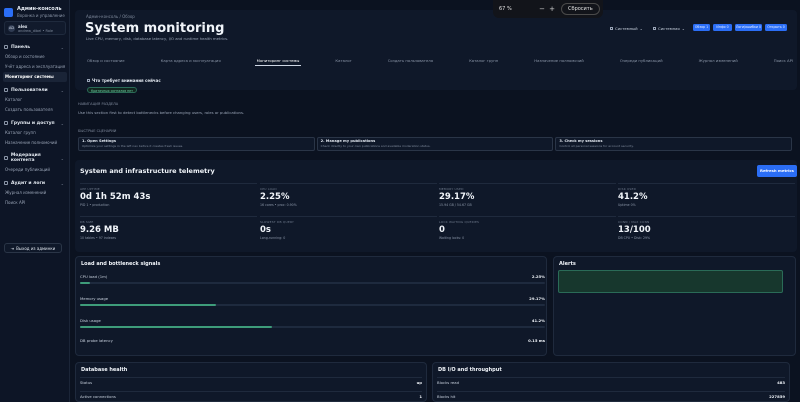 The height and width of the screenshot is (402, 800). What do you see at coordinates (6, 183) in the screenshot?
I see `audit-icon` at bounding box center [6, 183].